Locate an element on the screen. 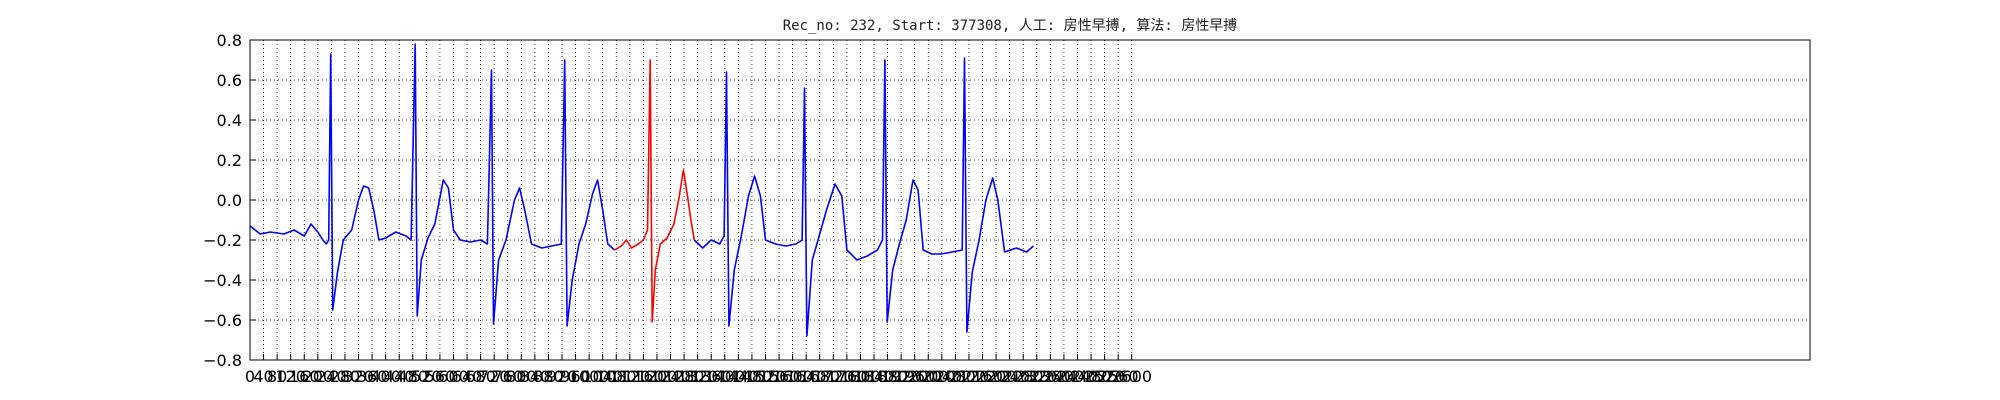  x-tick-label: 680 is located at coordinates (480, 376).